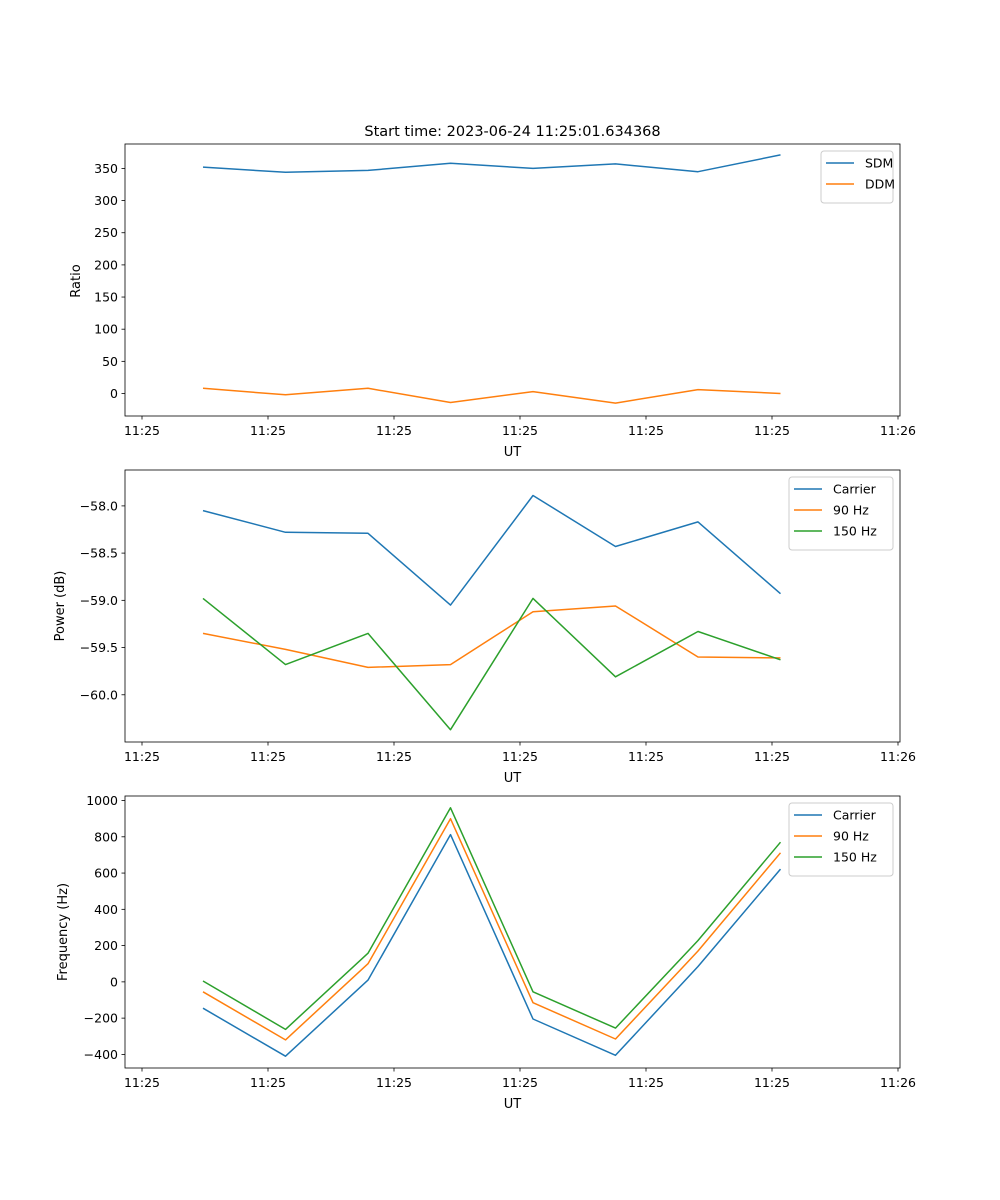 The height and width of the screenshot is (1200, 1000). I want to click on y-tick-label: 350, so click(106, 168).